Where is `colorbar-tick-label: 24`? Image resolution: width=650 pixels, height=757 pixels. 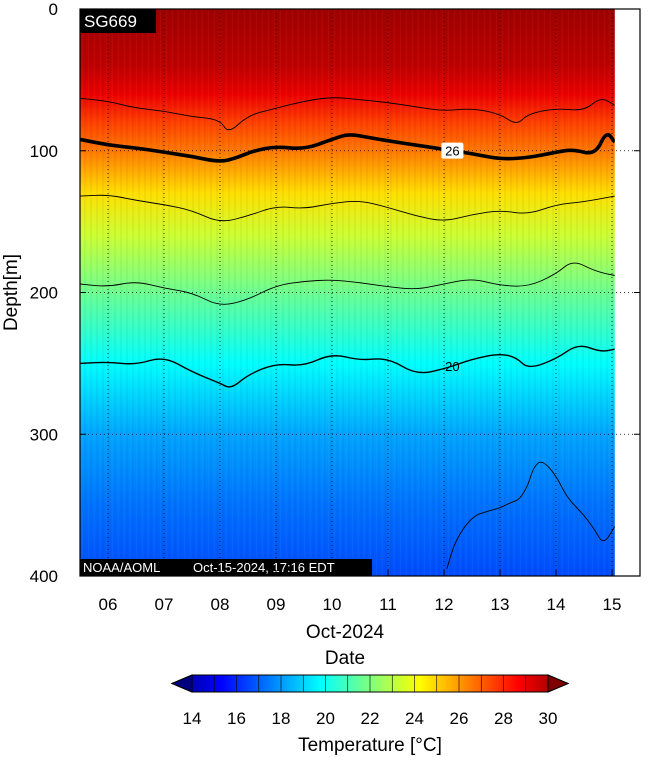 colorbar-tick-label: 24 is located at coordinates (414, 718).